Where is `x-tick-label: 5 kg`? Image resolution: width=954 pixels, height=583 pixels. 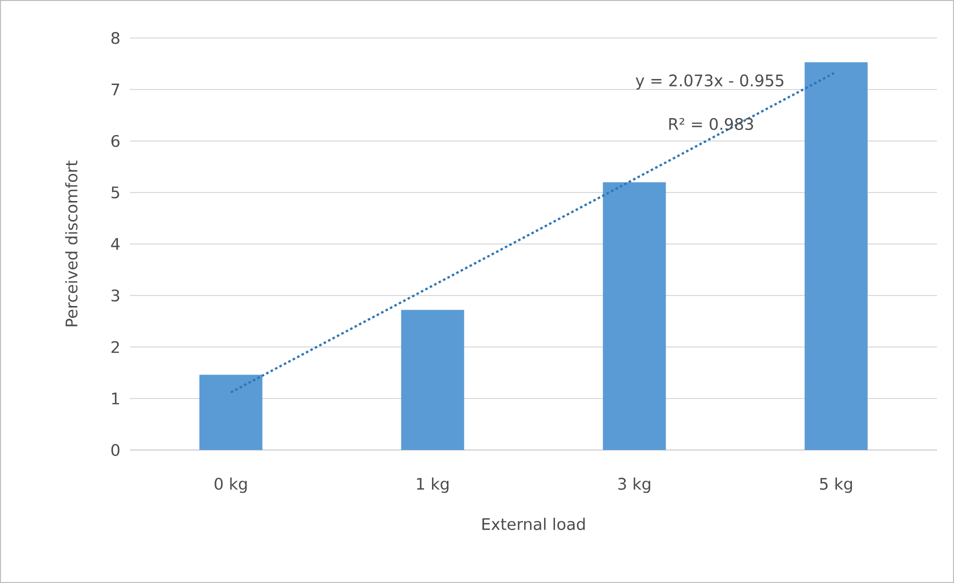
x-tick-label: 5 kg is located at coordinates (836, 485).